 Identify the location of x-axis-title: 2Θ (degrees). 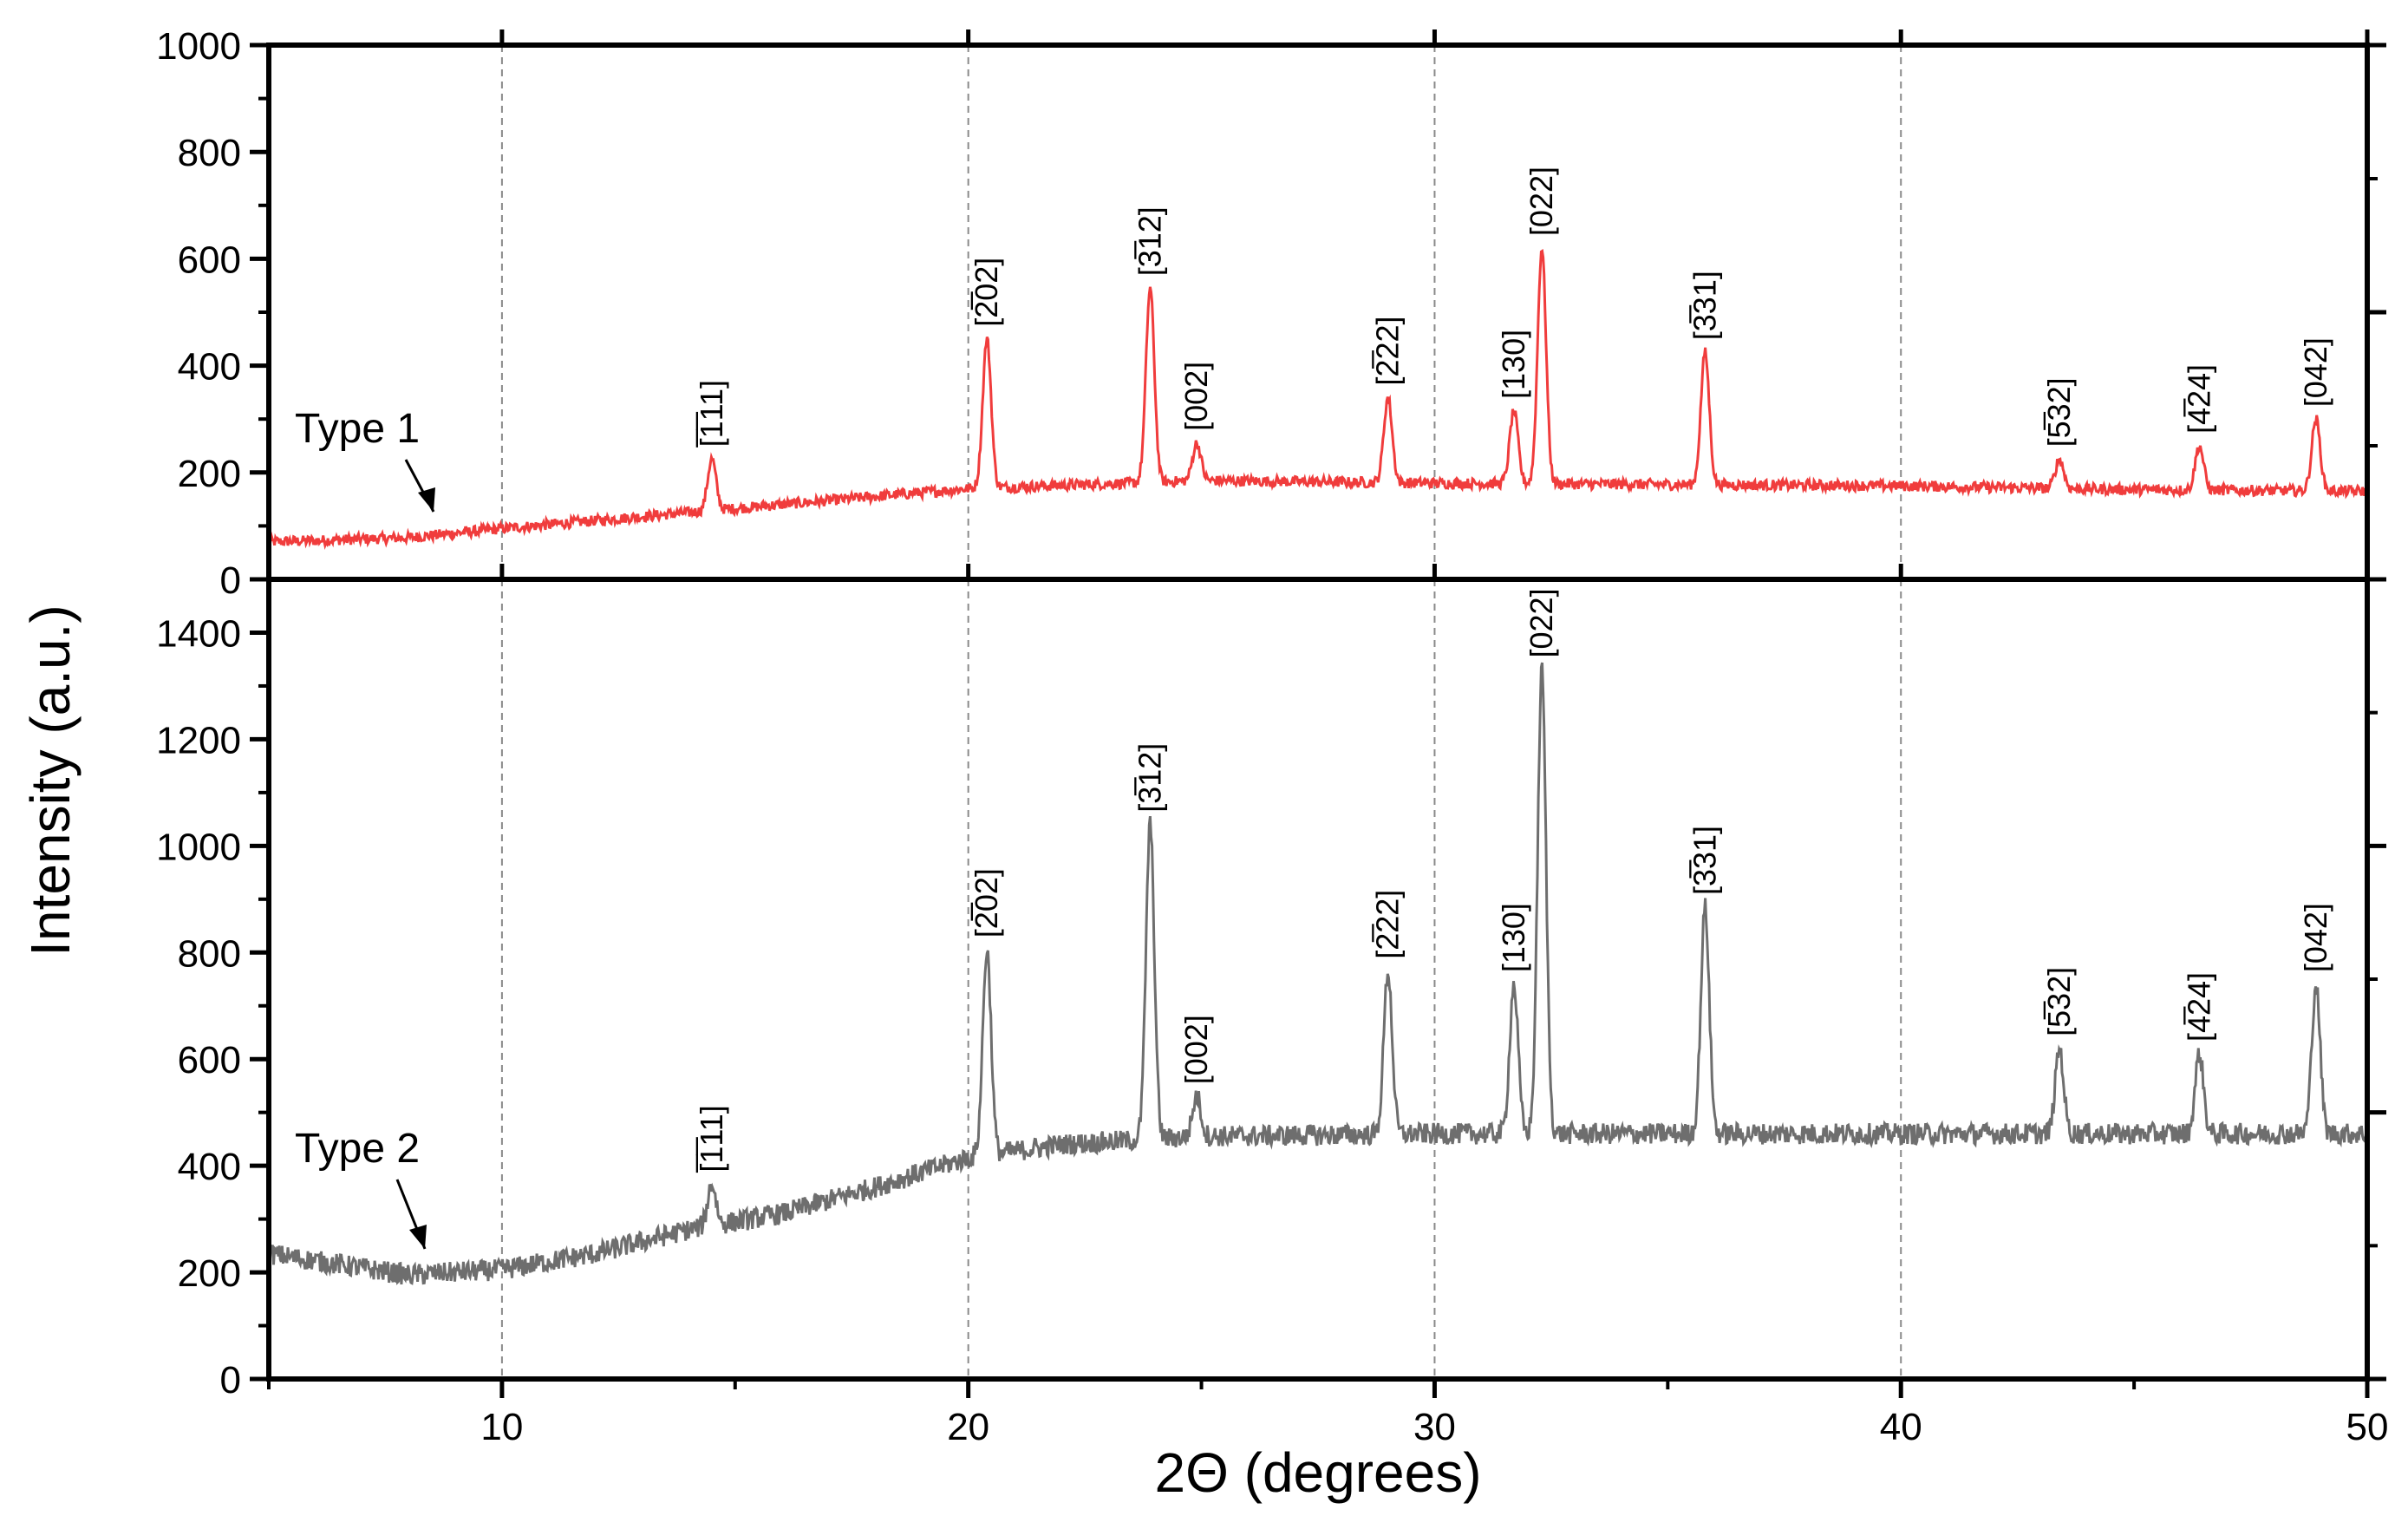
(1318, 1472).